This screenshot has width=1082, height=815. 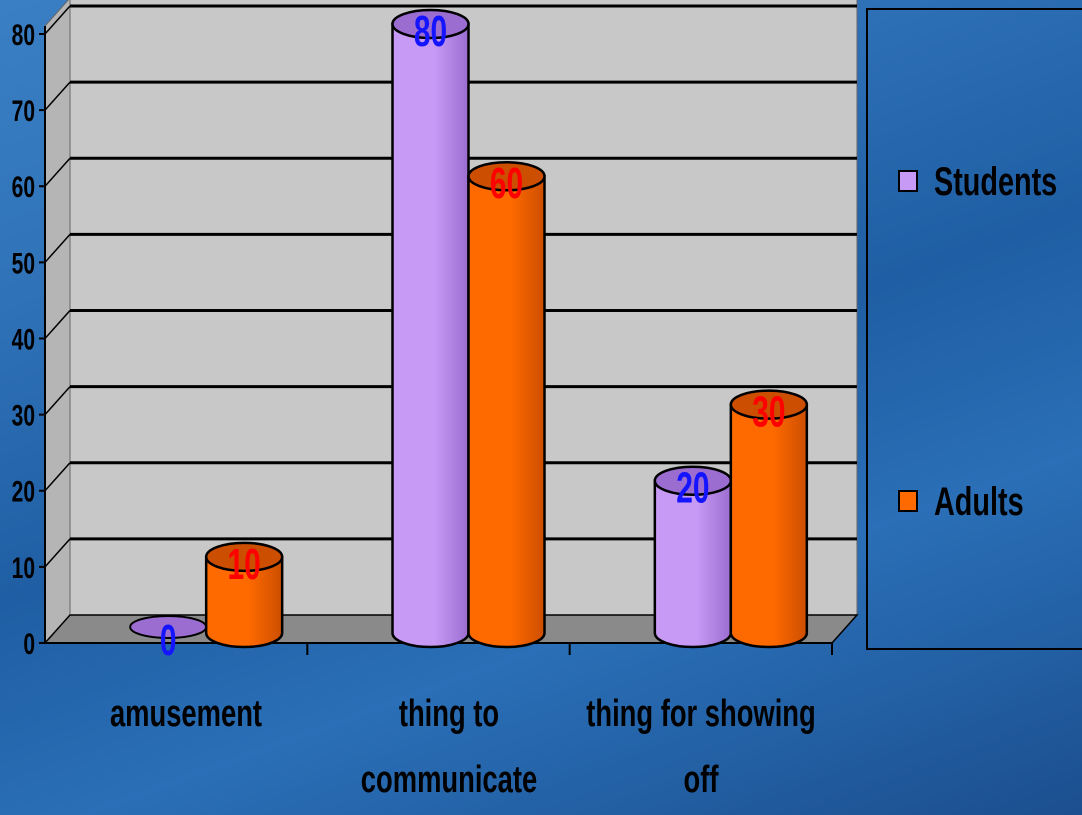 I want to click on data-label-students-1: 80, so click(x=430, y=30).